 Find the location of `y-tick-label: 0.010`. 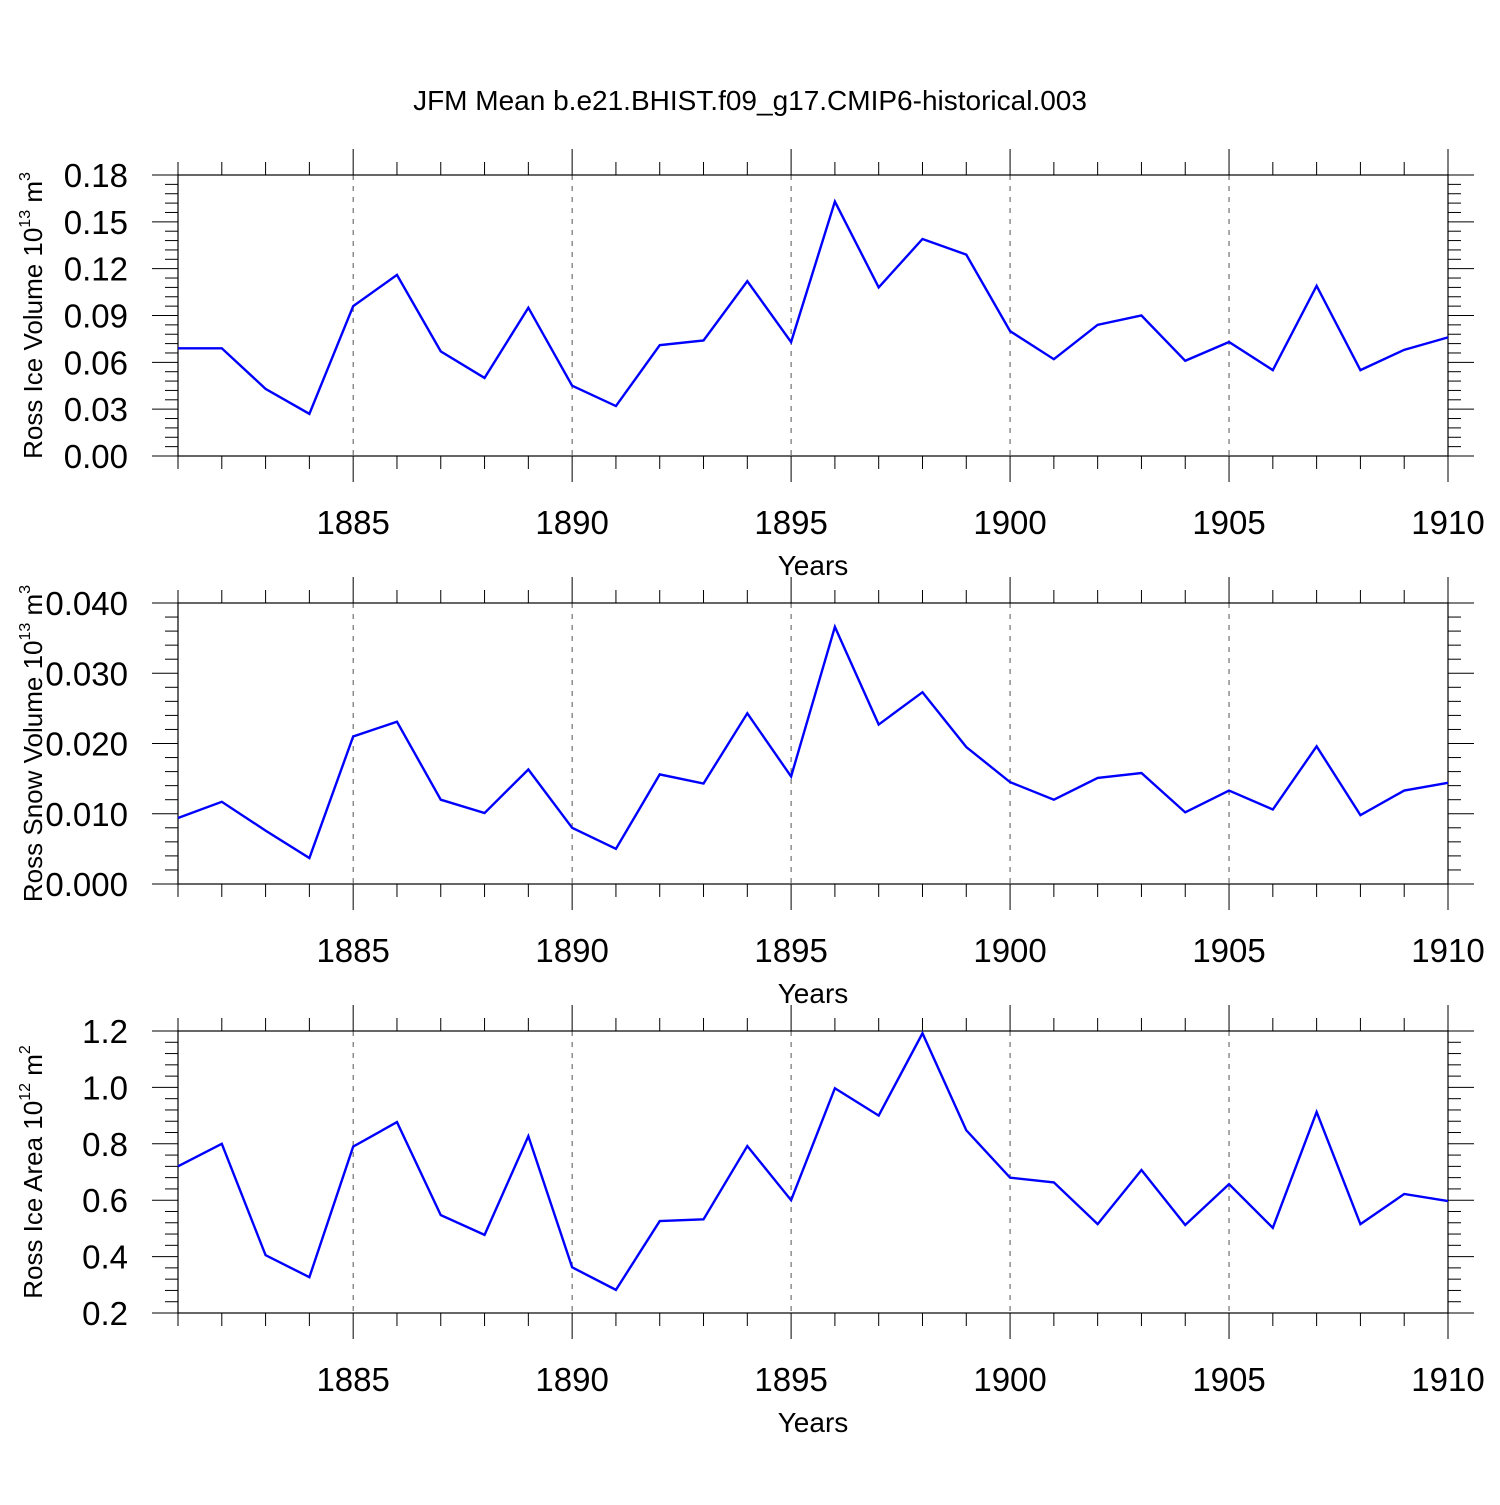

y-tick-label: 0.010 is located at coordinates (86, 814).